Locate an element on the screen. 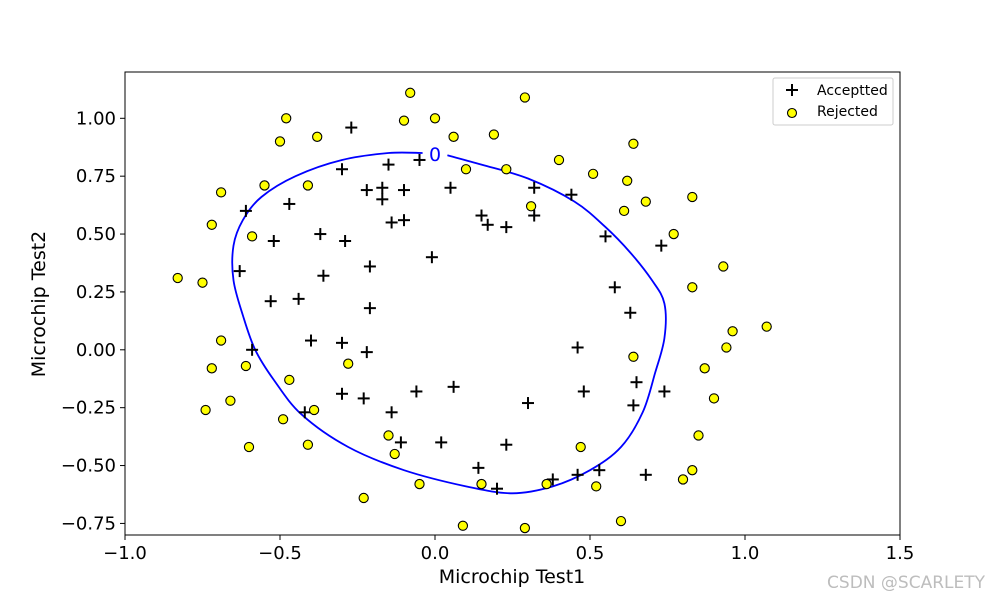  legend-label-rejected: Rejected is located at coordinates (847, 112).